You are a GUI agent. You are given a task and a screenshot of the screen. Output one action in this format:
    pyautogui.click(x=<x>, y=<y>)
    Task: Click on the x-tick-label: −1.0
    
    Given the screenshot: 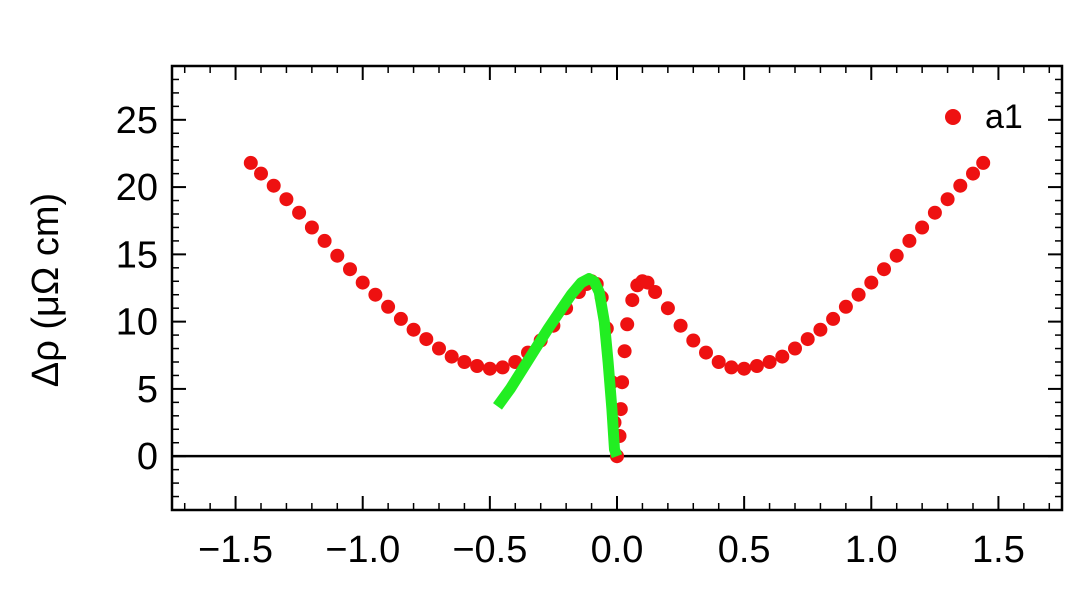 What is the action you would take?
    pyautogui.click(x=362, y=550)
    